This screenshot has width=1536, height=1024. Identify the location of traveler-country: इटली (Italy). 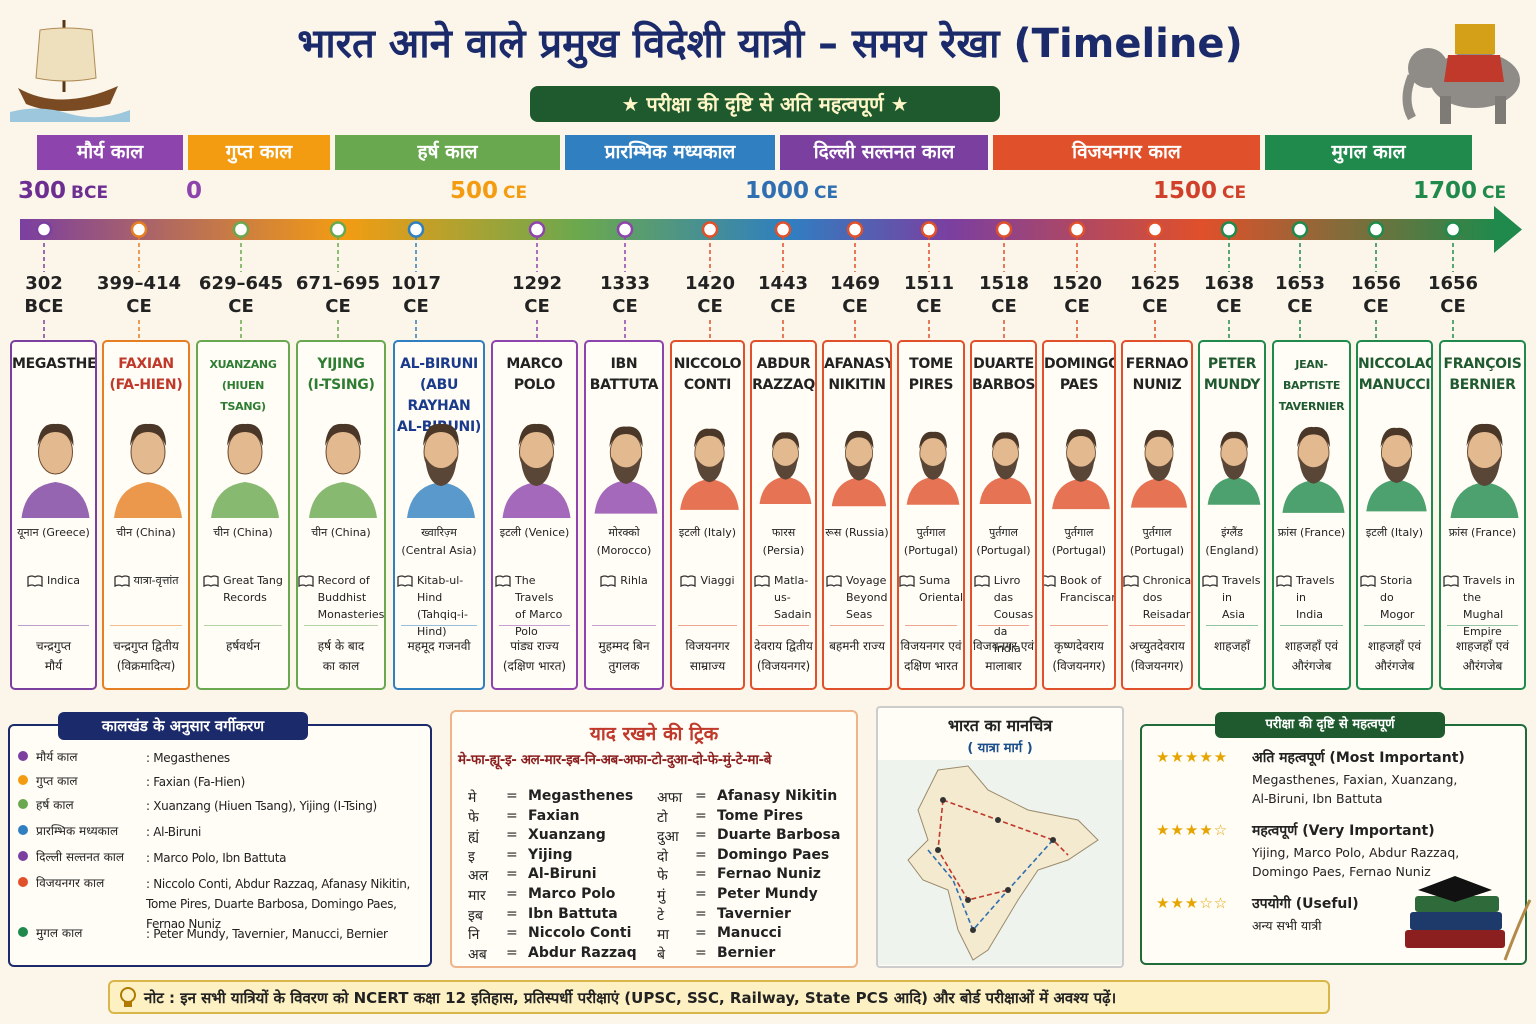
(1394, 532).